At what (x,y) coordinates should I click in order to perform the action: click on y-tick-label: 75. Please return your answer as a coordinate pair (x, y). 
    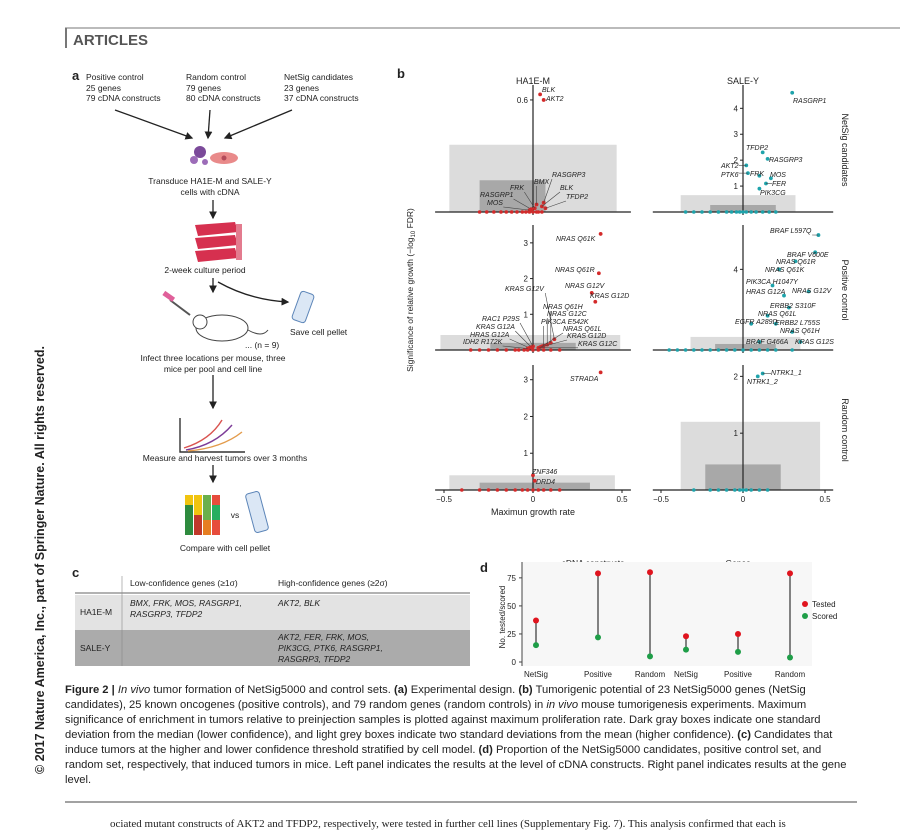
    Looking at the image, I should click on (511, 578).